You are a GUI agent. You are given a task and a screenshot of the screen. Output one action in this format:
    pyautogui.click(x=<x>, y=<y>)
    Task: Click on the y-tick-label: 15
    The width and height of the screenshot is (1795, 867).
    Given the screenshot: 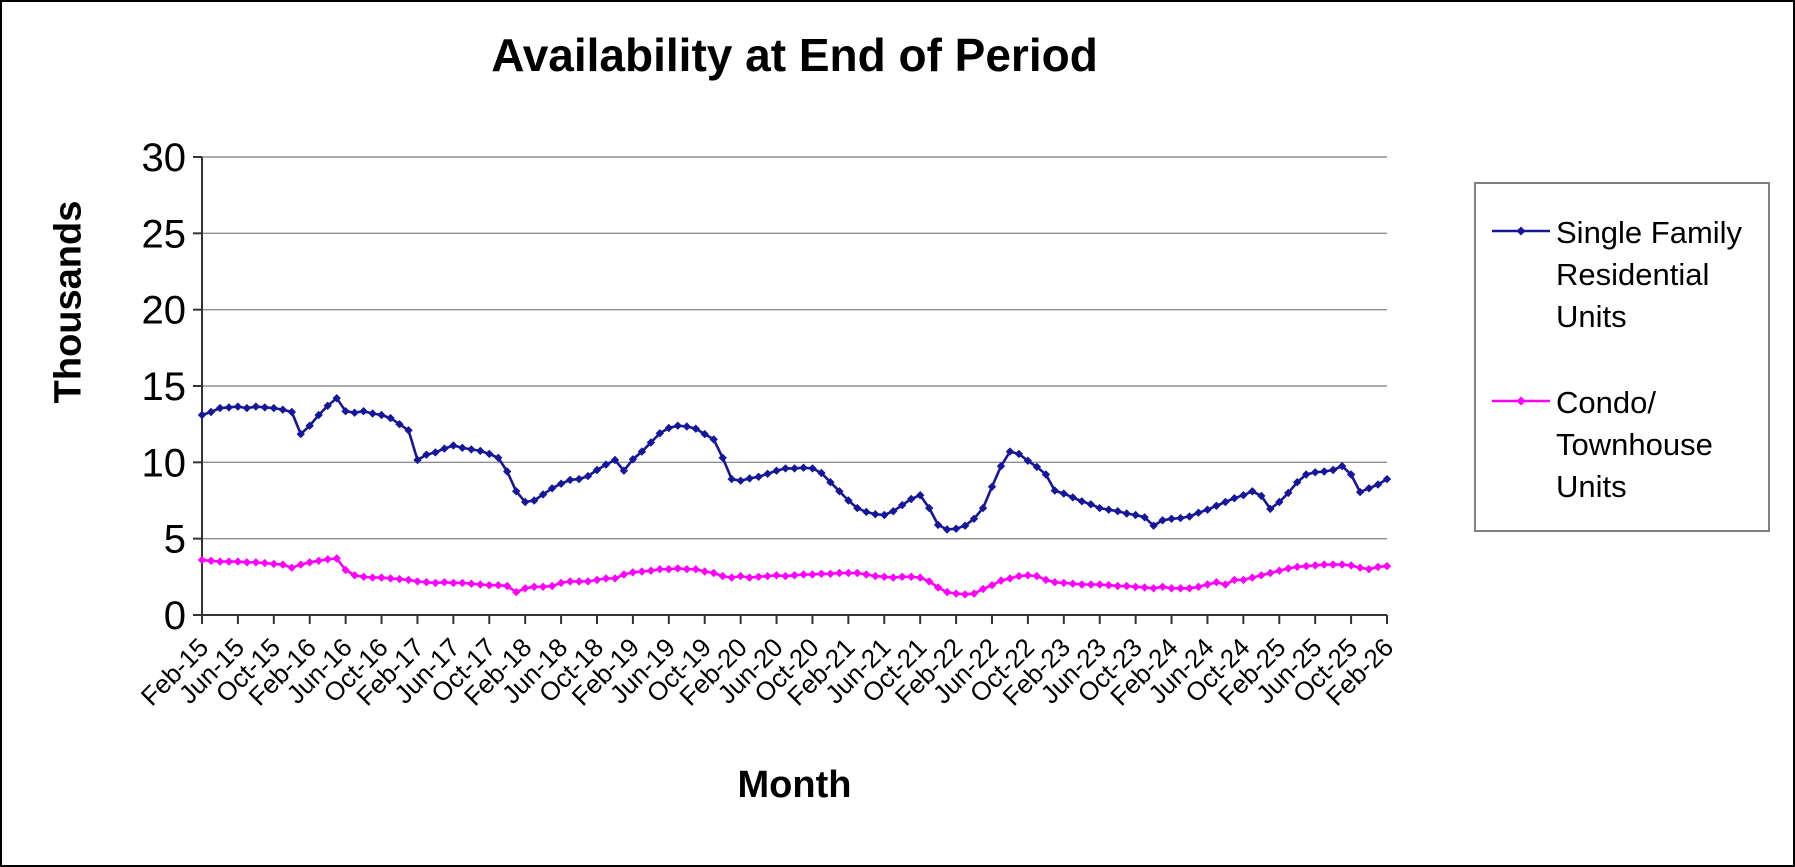 What is the action you would take?
    pyautogui.click(x=164, y=387)
    